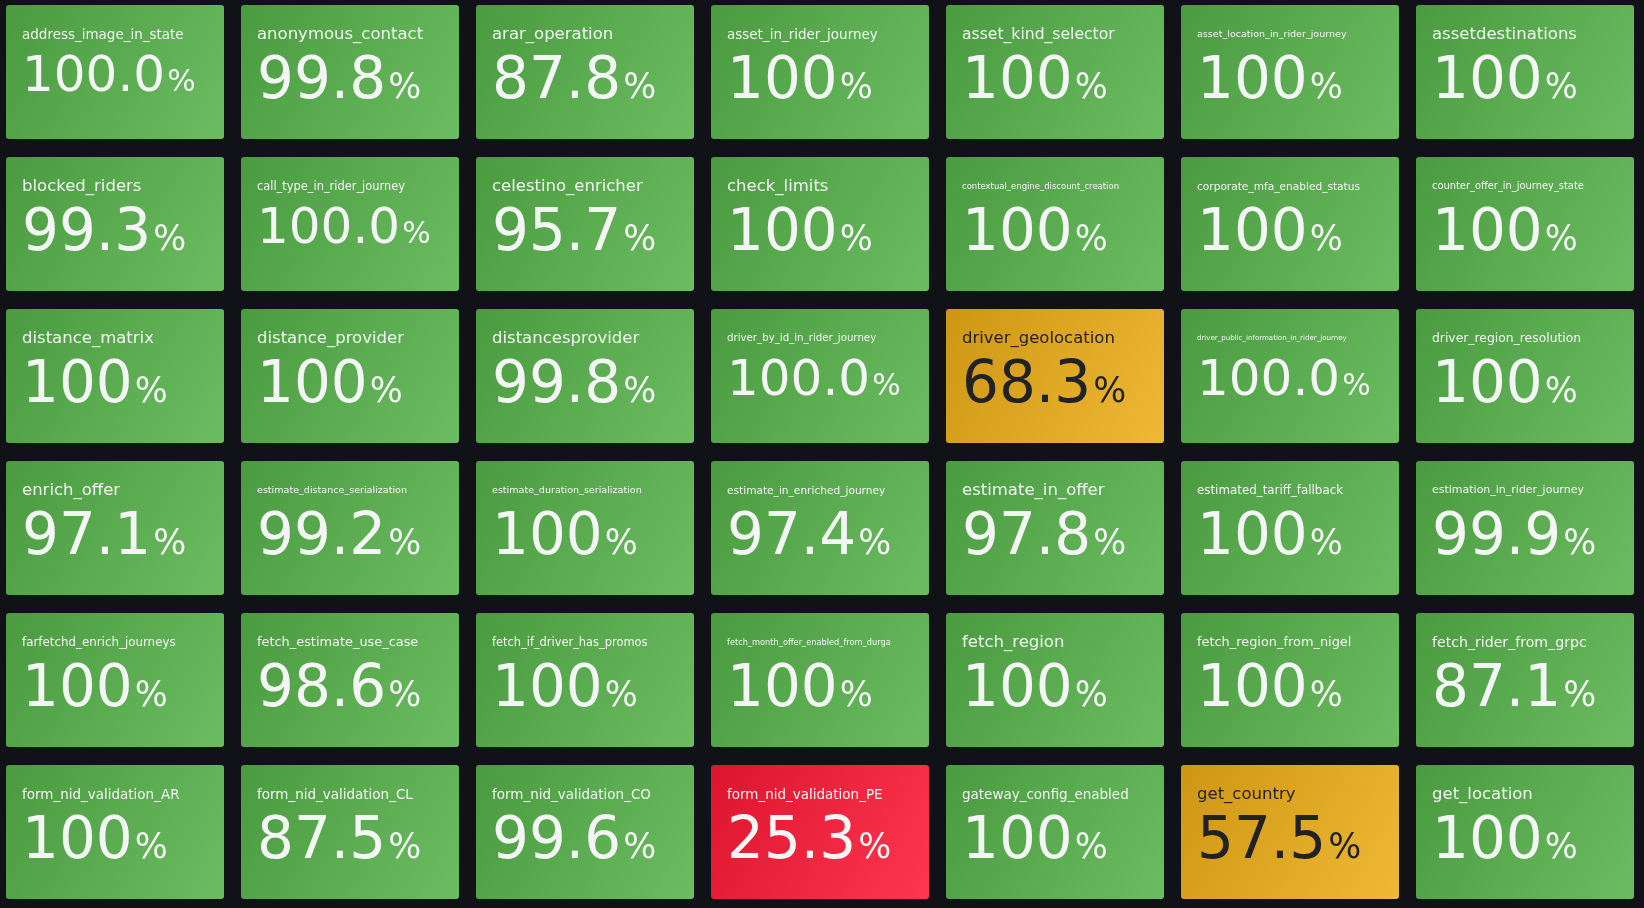  I want to click on data-label: 87.8%, so click(574, 78).